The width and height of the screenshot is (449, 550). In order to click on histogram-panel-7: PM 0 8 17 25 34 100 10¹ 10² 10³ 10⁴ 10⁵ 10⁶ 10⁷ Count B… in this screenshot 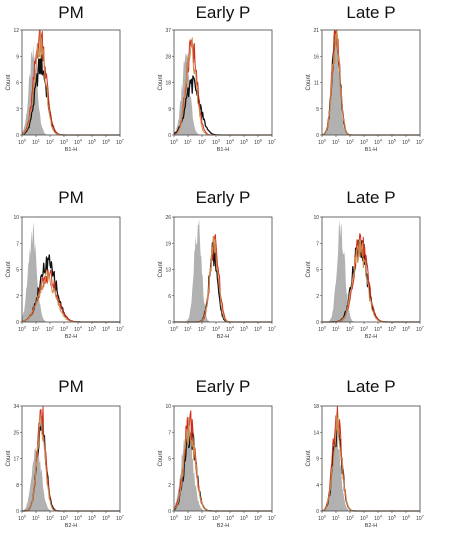, I will do `click(65, 453)`.